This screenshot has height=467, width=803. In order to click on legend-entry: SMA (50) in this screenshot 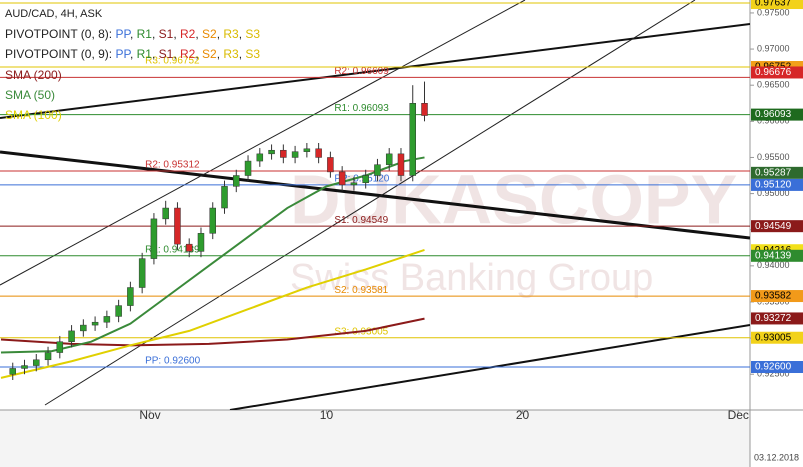, I will do `click(30, 95)`.